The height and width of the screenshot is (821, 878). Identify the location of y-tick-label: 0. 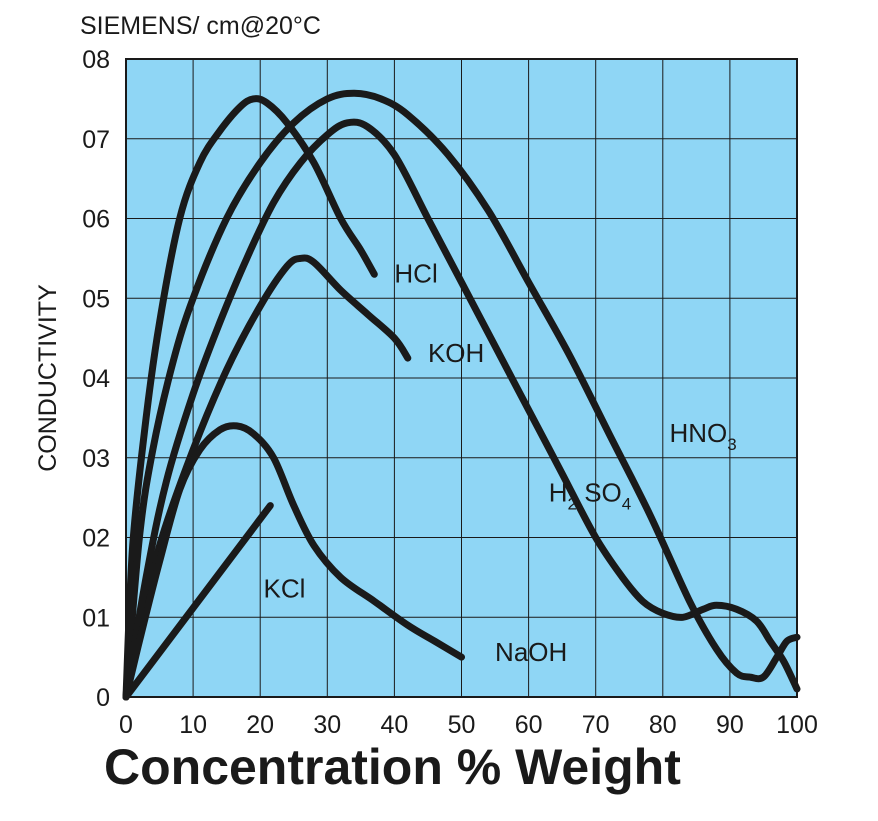
(103, 698).